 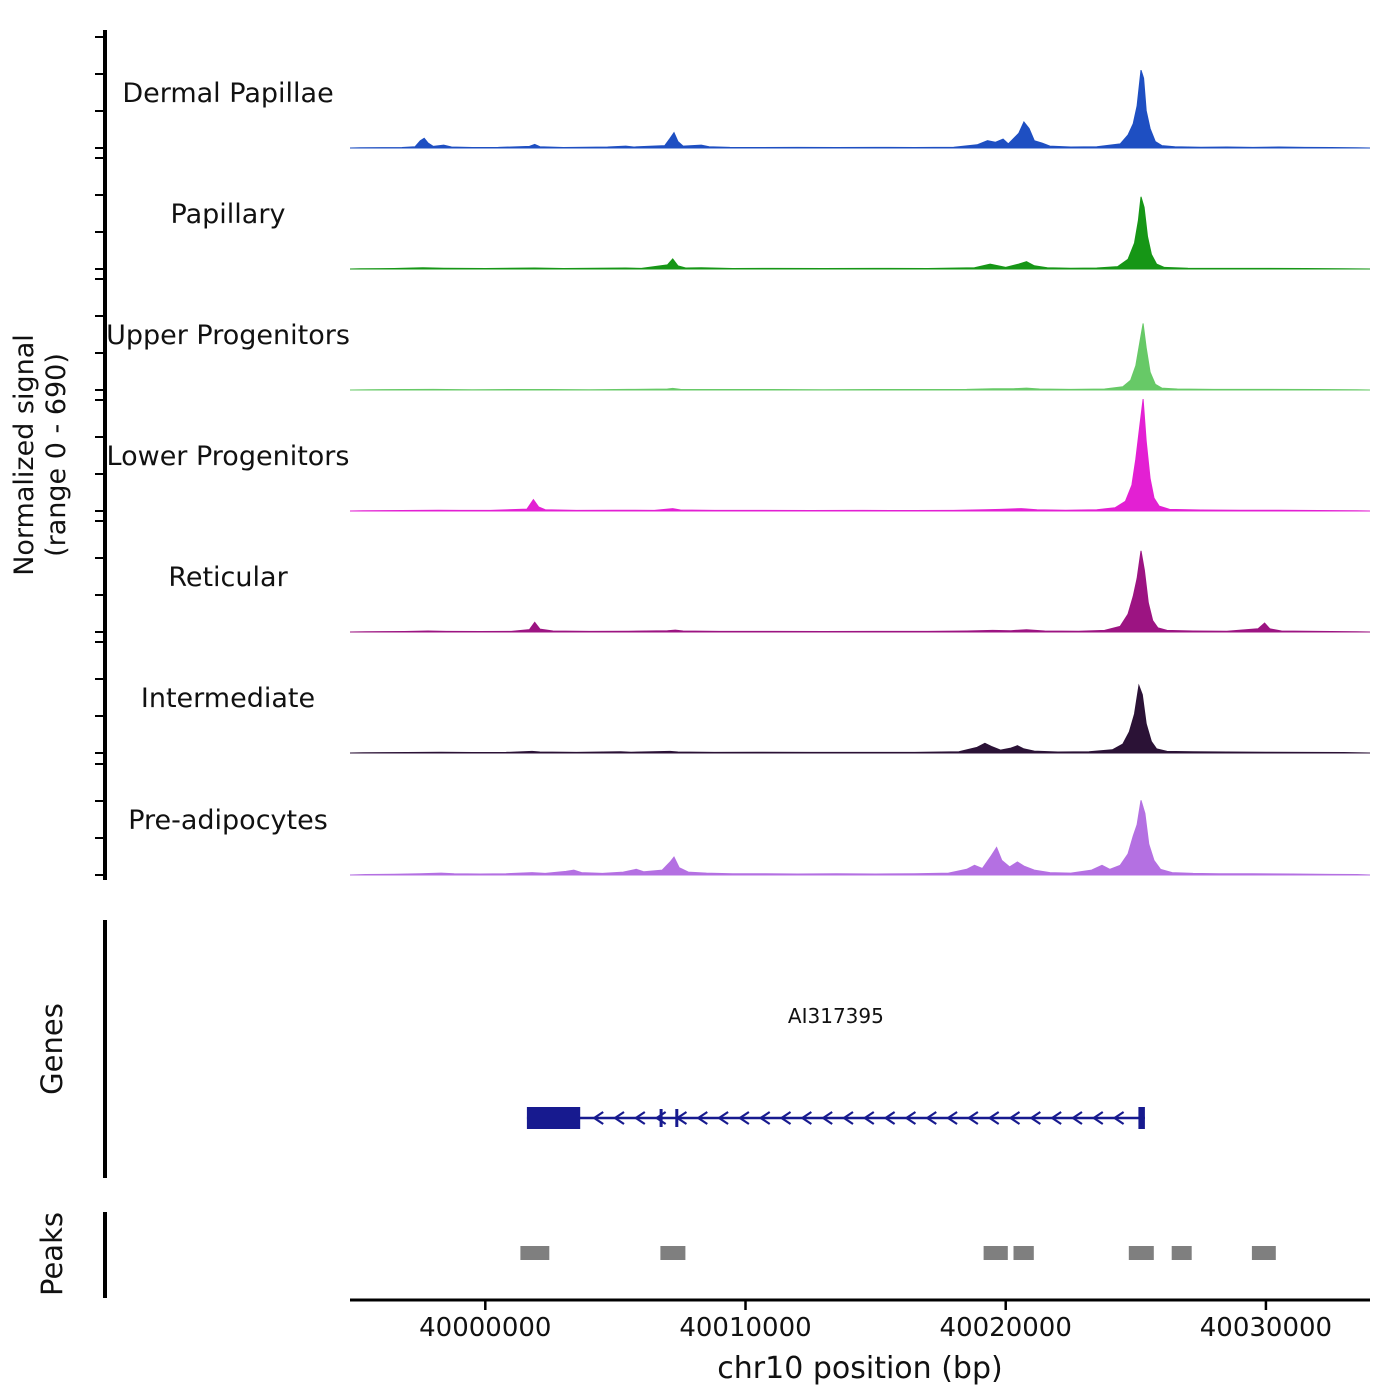 What do you see at coordinates (859, 1368) in the screenshot?
I see `x-axis-title: chr10 position (bp)` at bounding box center [859, 1368].